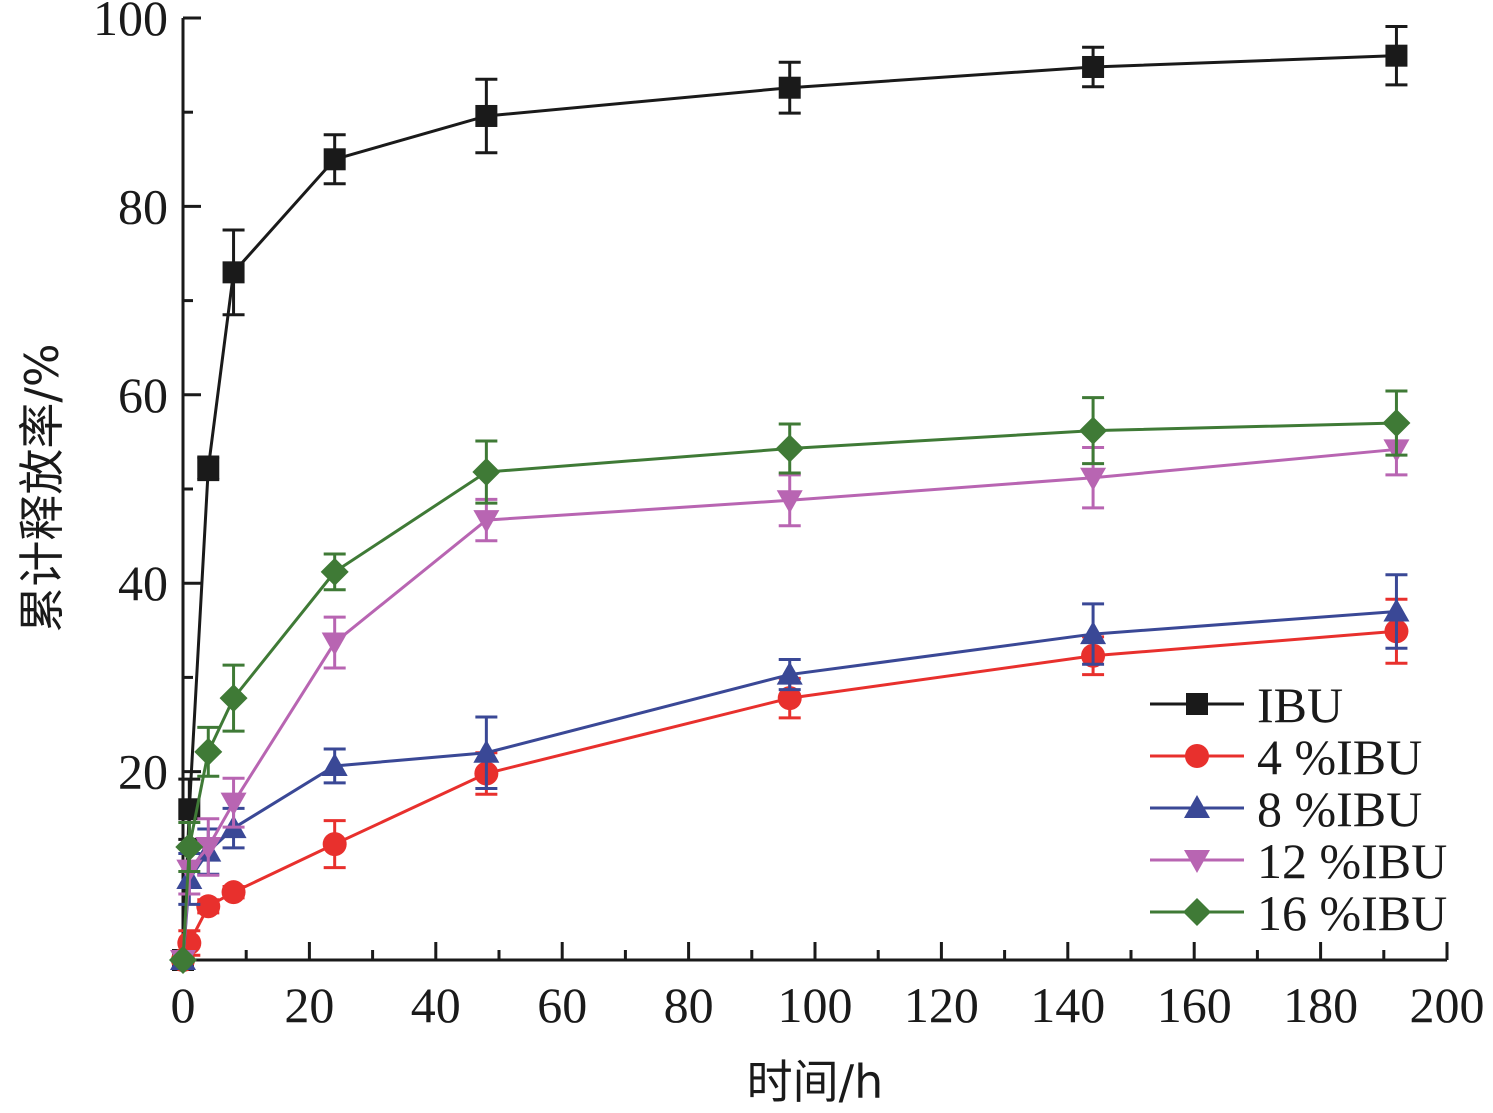 The image size is (1493, 1113). What do you see at coordinates (1447, 1005) in the screenshot?
I see `x-tick-label: 200` at bounding box center [1447, 1005].